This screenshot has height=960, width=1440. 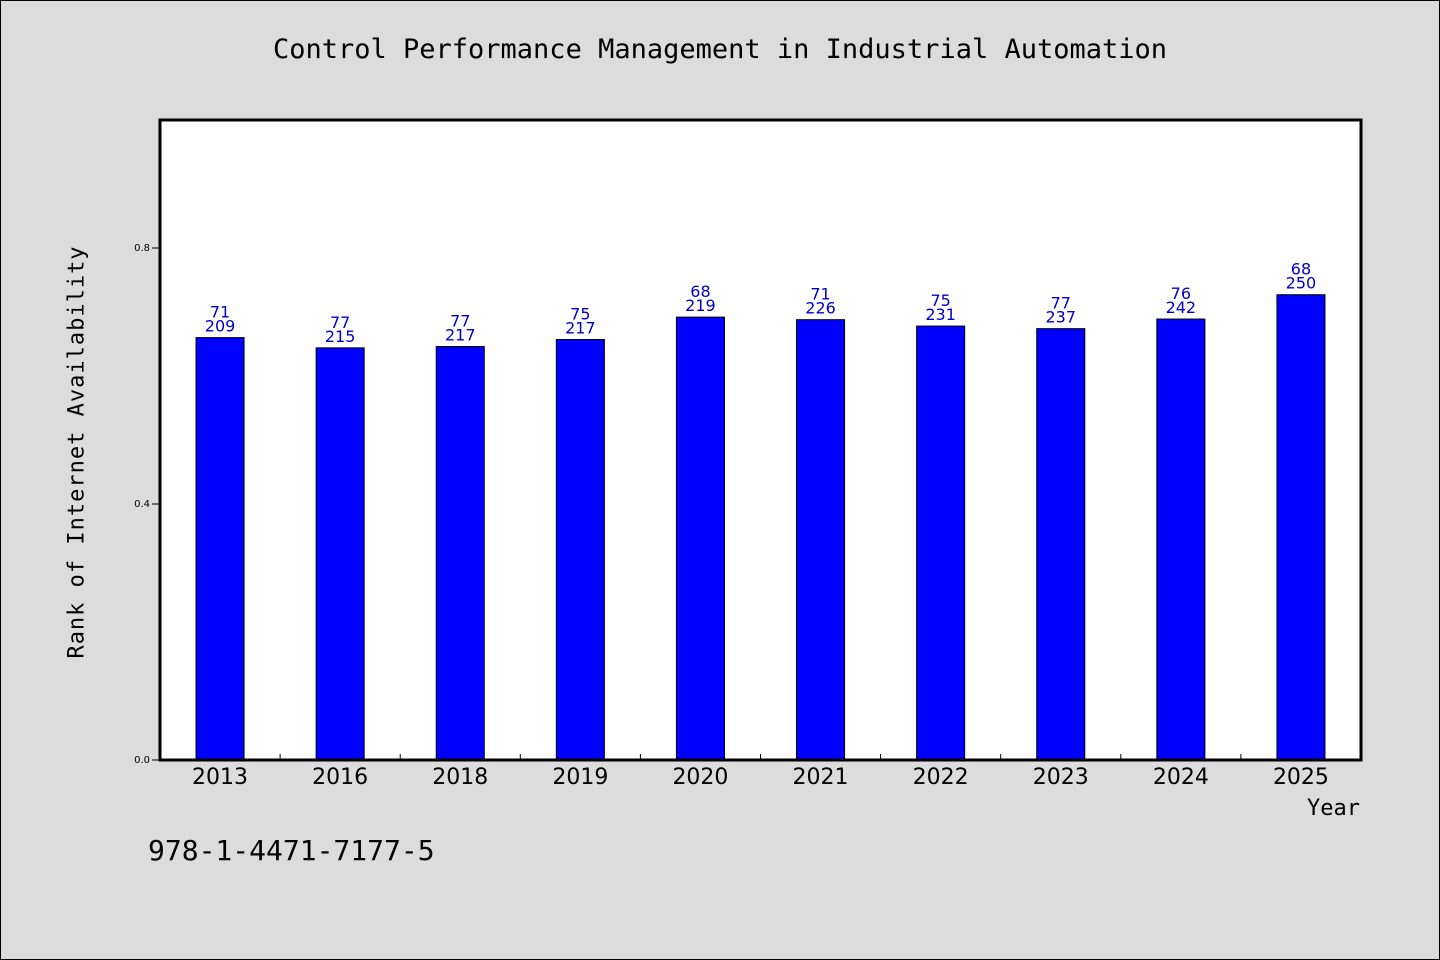 I want to click on x-tick-label: 2020, so click(x=700, y=777).